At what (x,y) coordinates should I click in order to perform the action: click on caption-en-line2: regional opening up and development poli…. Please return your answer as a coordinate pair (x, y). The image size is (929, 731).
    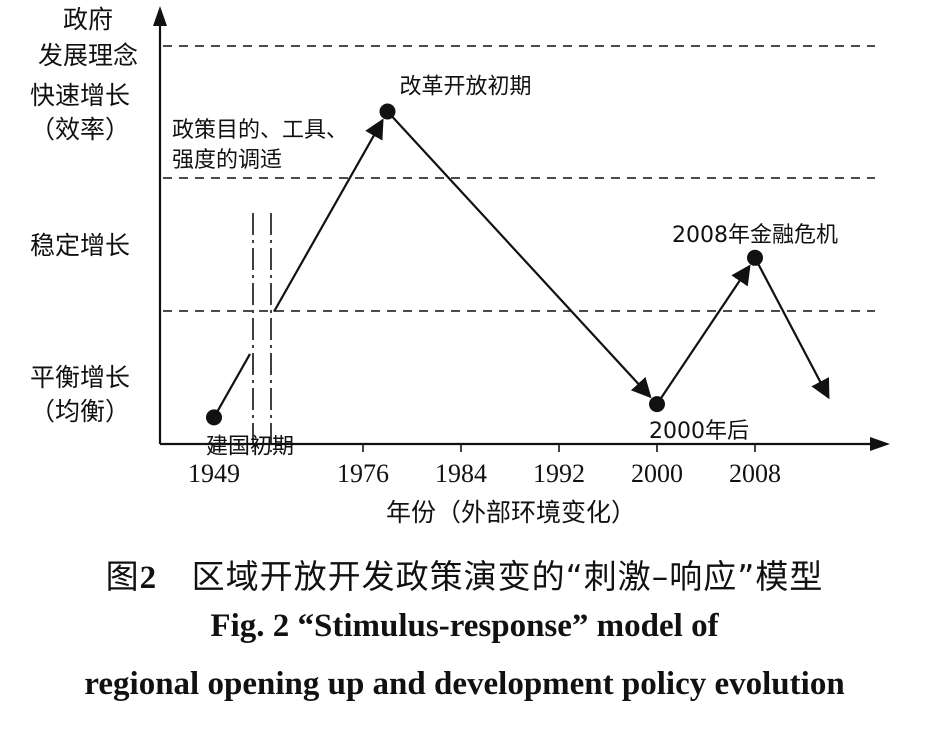
    Looking at the image, I should click on (464, 684).